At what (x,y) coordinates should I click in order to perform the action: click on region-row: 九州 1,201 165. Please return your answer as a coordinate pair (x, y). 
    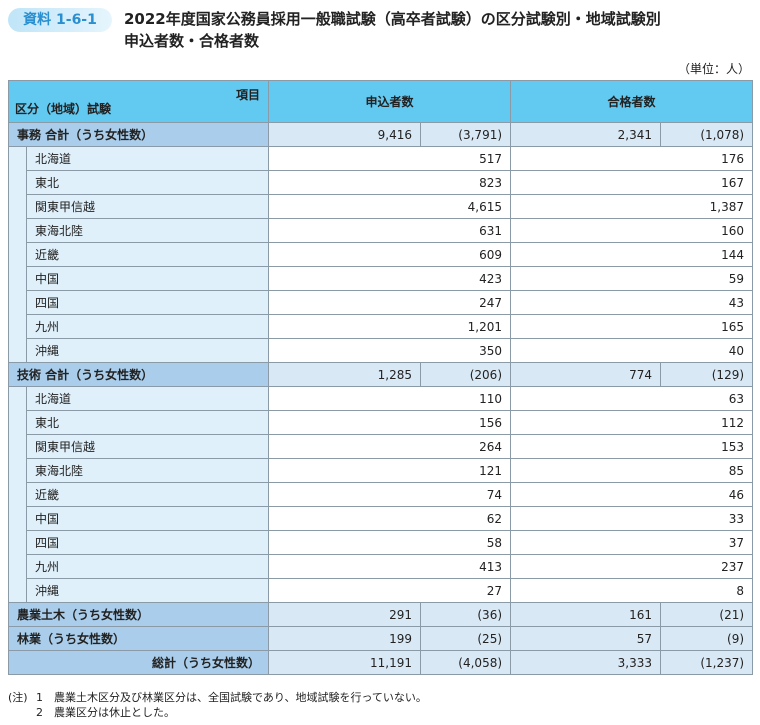
    Looking at the image, I should click on (381, 326).